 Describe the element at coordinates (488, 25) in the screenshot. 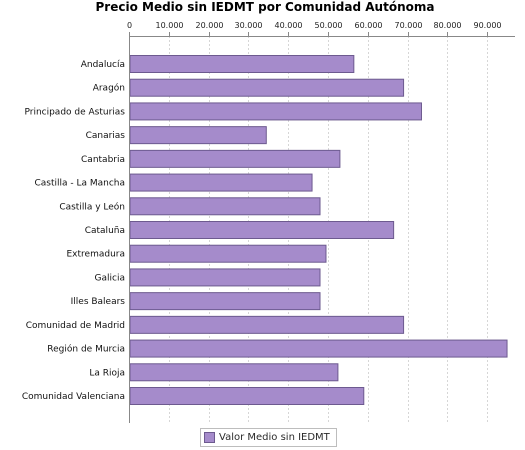

I see `x-tick-label: 90.000` at that location.